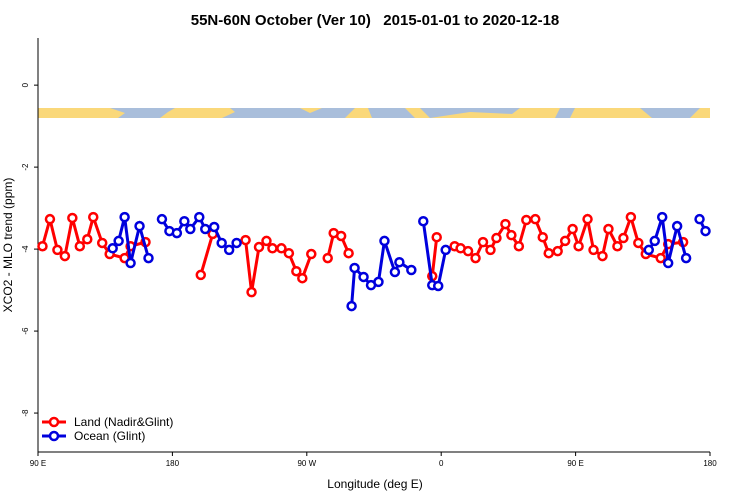 The height and width of the screenshot is (500, 750). Describe the element at coordinates (25, 413) in the screenshot. I see `y-tick-label: -8` at that location.